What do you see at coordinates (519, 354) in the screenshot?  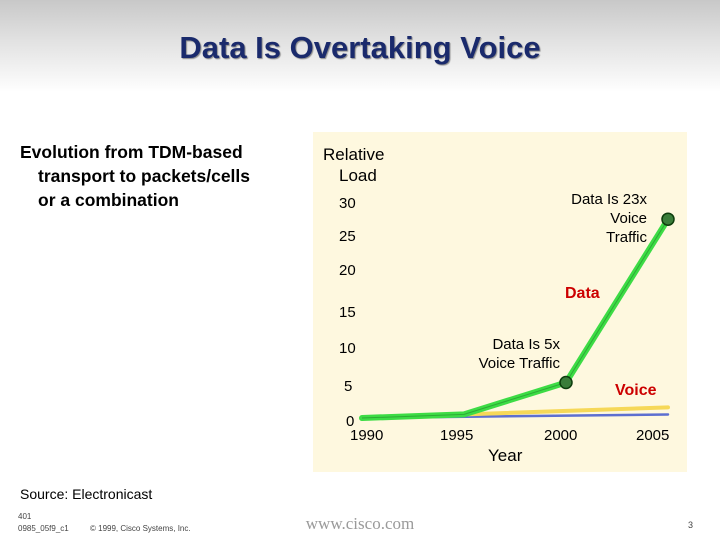 I see `annotation-5x: Data Is 5x Voice Traffic` at bounding box center [519, 354].